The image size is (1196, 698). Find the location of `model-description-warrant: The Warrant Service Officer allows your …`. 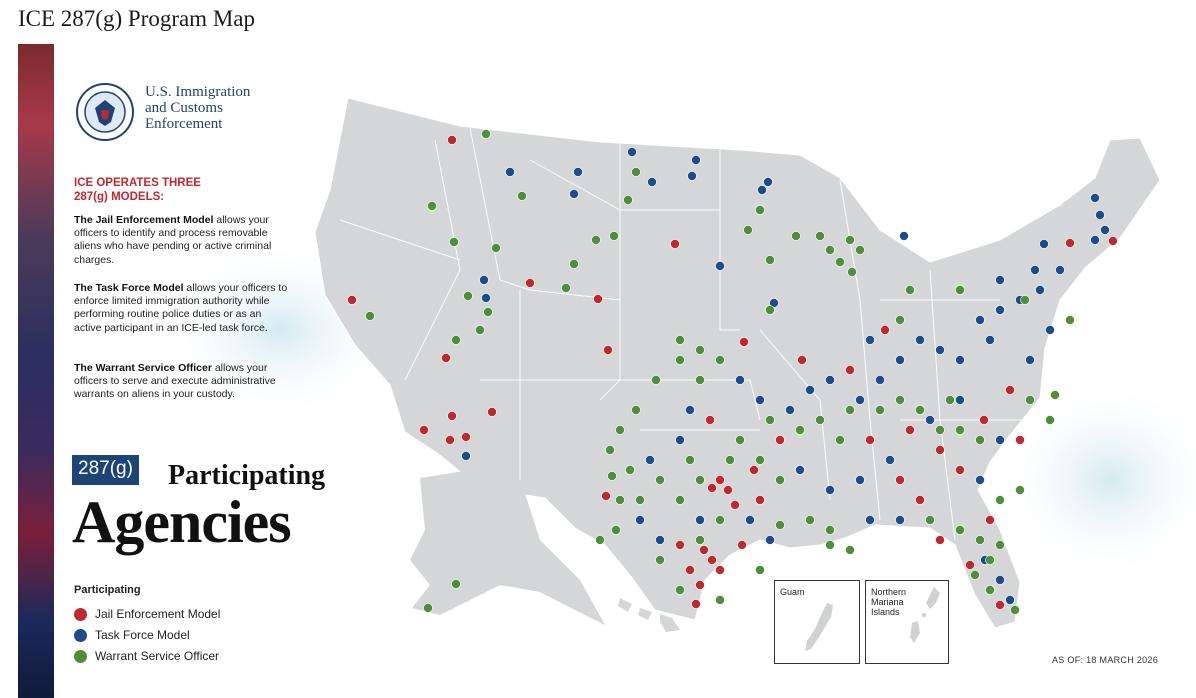

model-description-warrant: The Warrant Service Officer allows your … is located at coordinates (181, 382).